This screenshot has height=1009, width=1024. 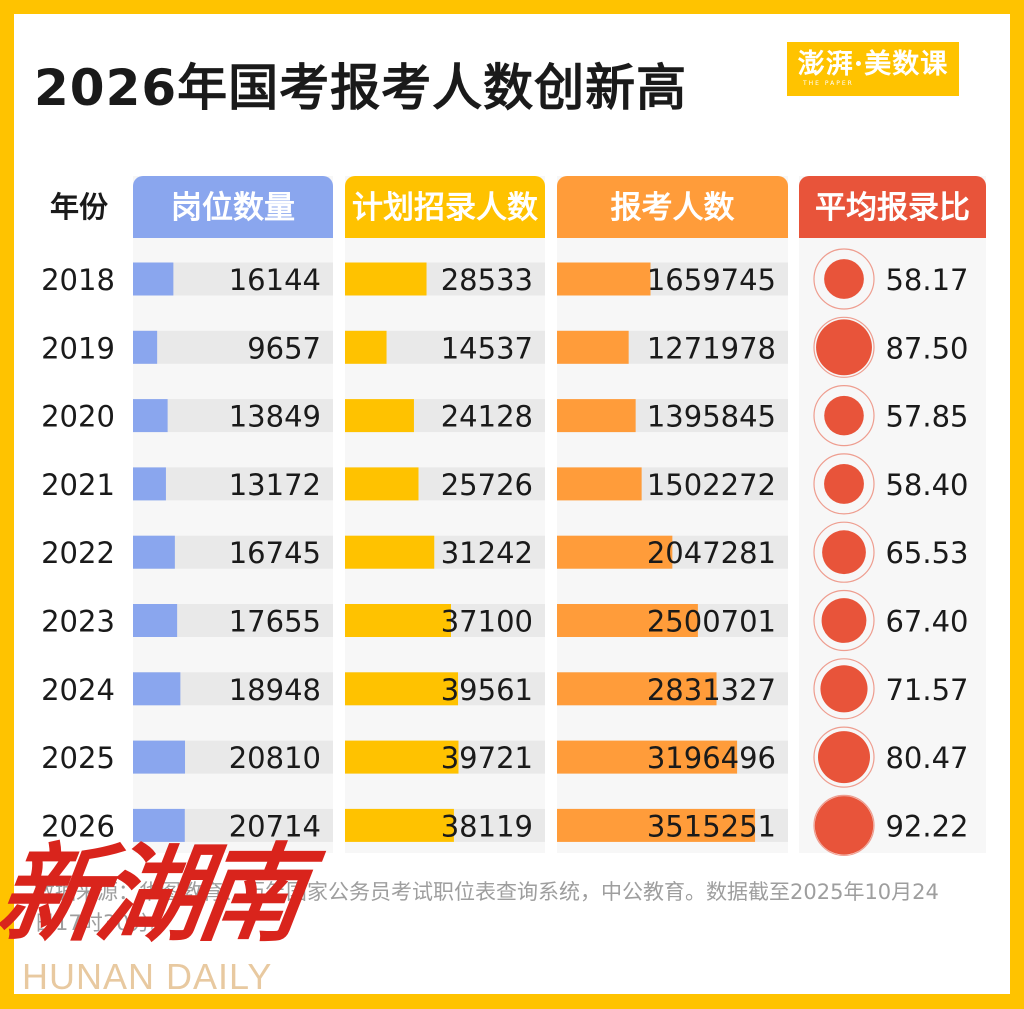 I want to click on value-label: 24128, so click(x=487, y=417).